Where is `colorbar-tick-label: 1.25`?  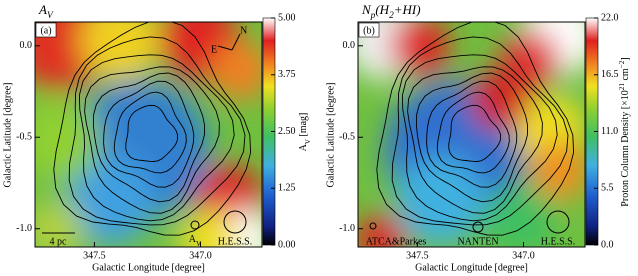 colorbar-tick-label: 1.25 is located at coordinates (287, 188).